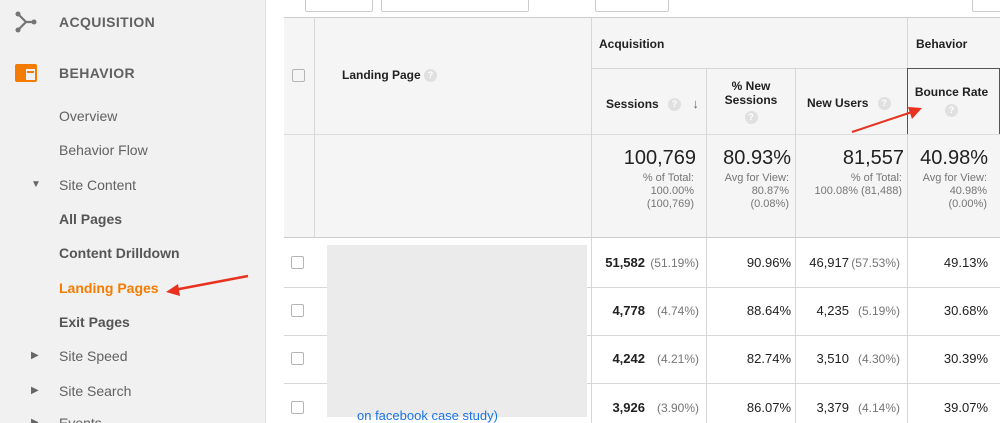 The image size is (1000, 423). I want to click on row-new-users-pct: (57.53%), so click(875, 263).